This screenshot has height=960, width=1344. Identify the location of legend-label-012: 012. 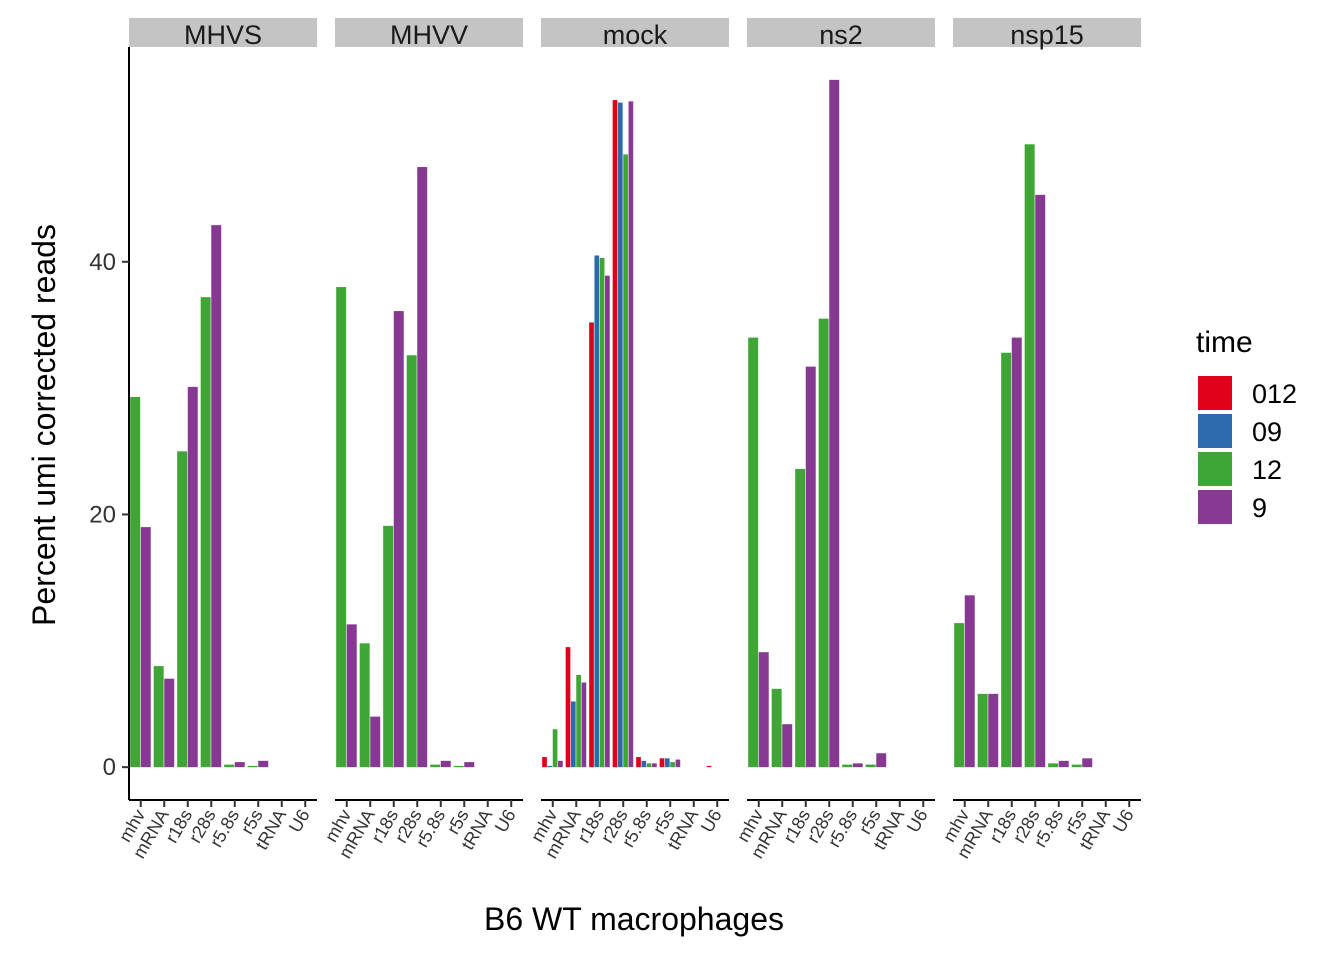
(1274, 394).